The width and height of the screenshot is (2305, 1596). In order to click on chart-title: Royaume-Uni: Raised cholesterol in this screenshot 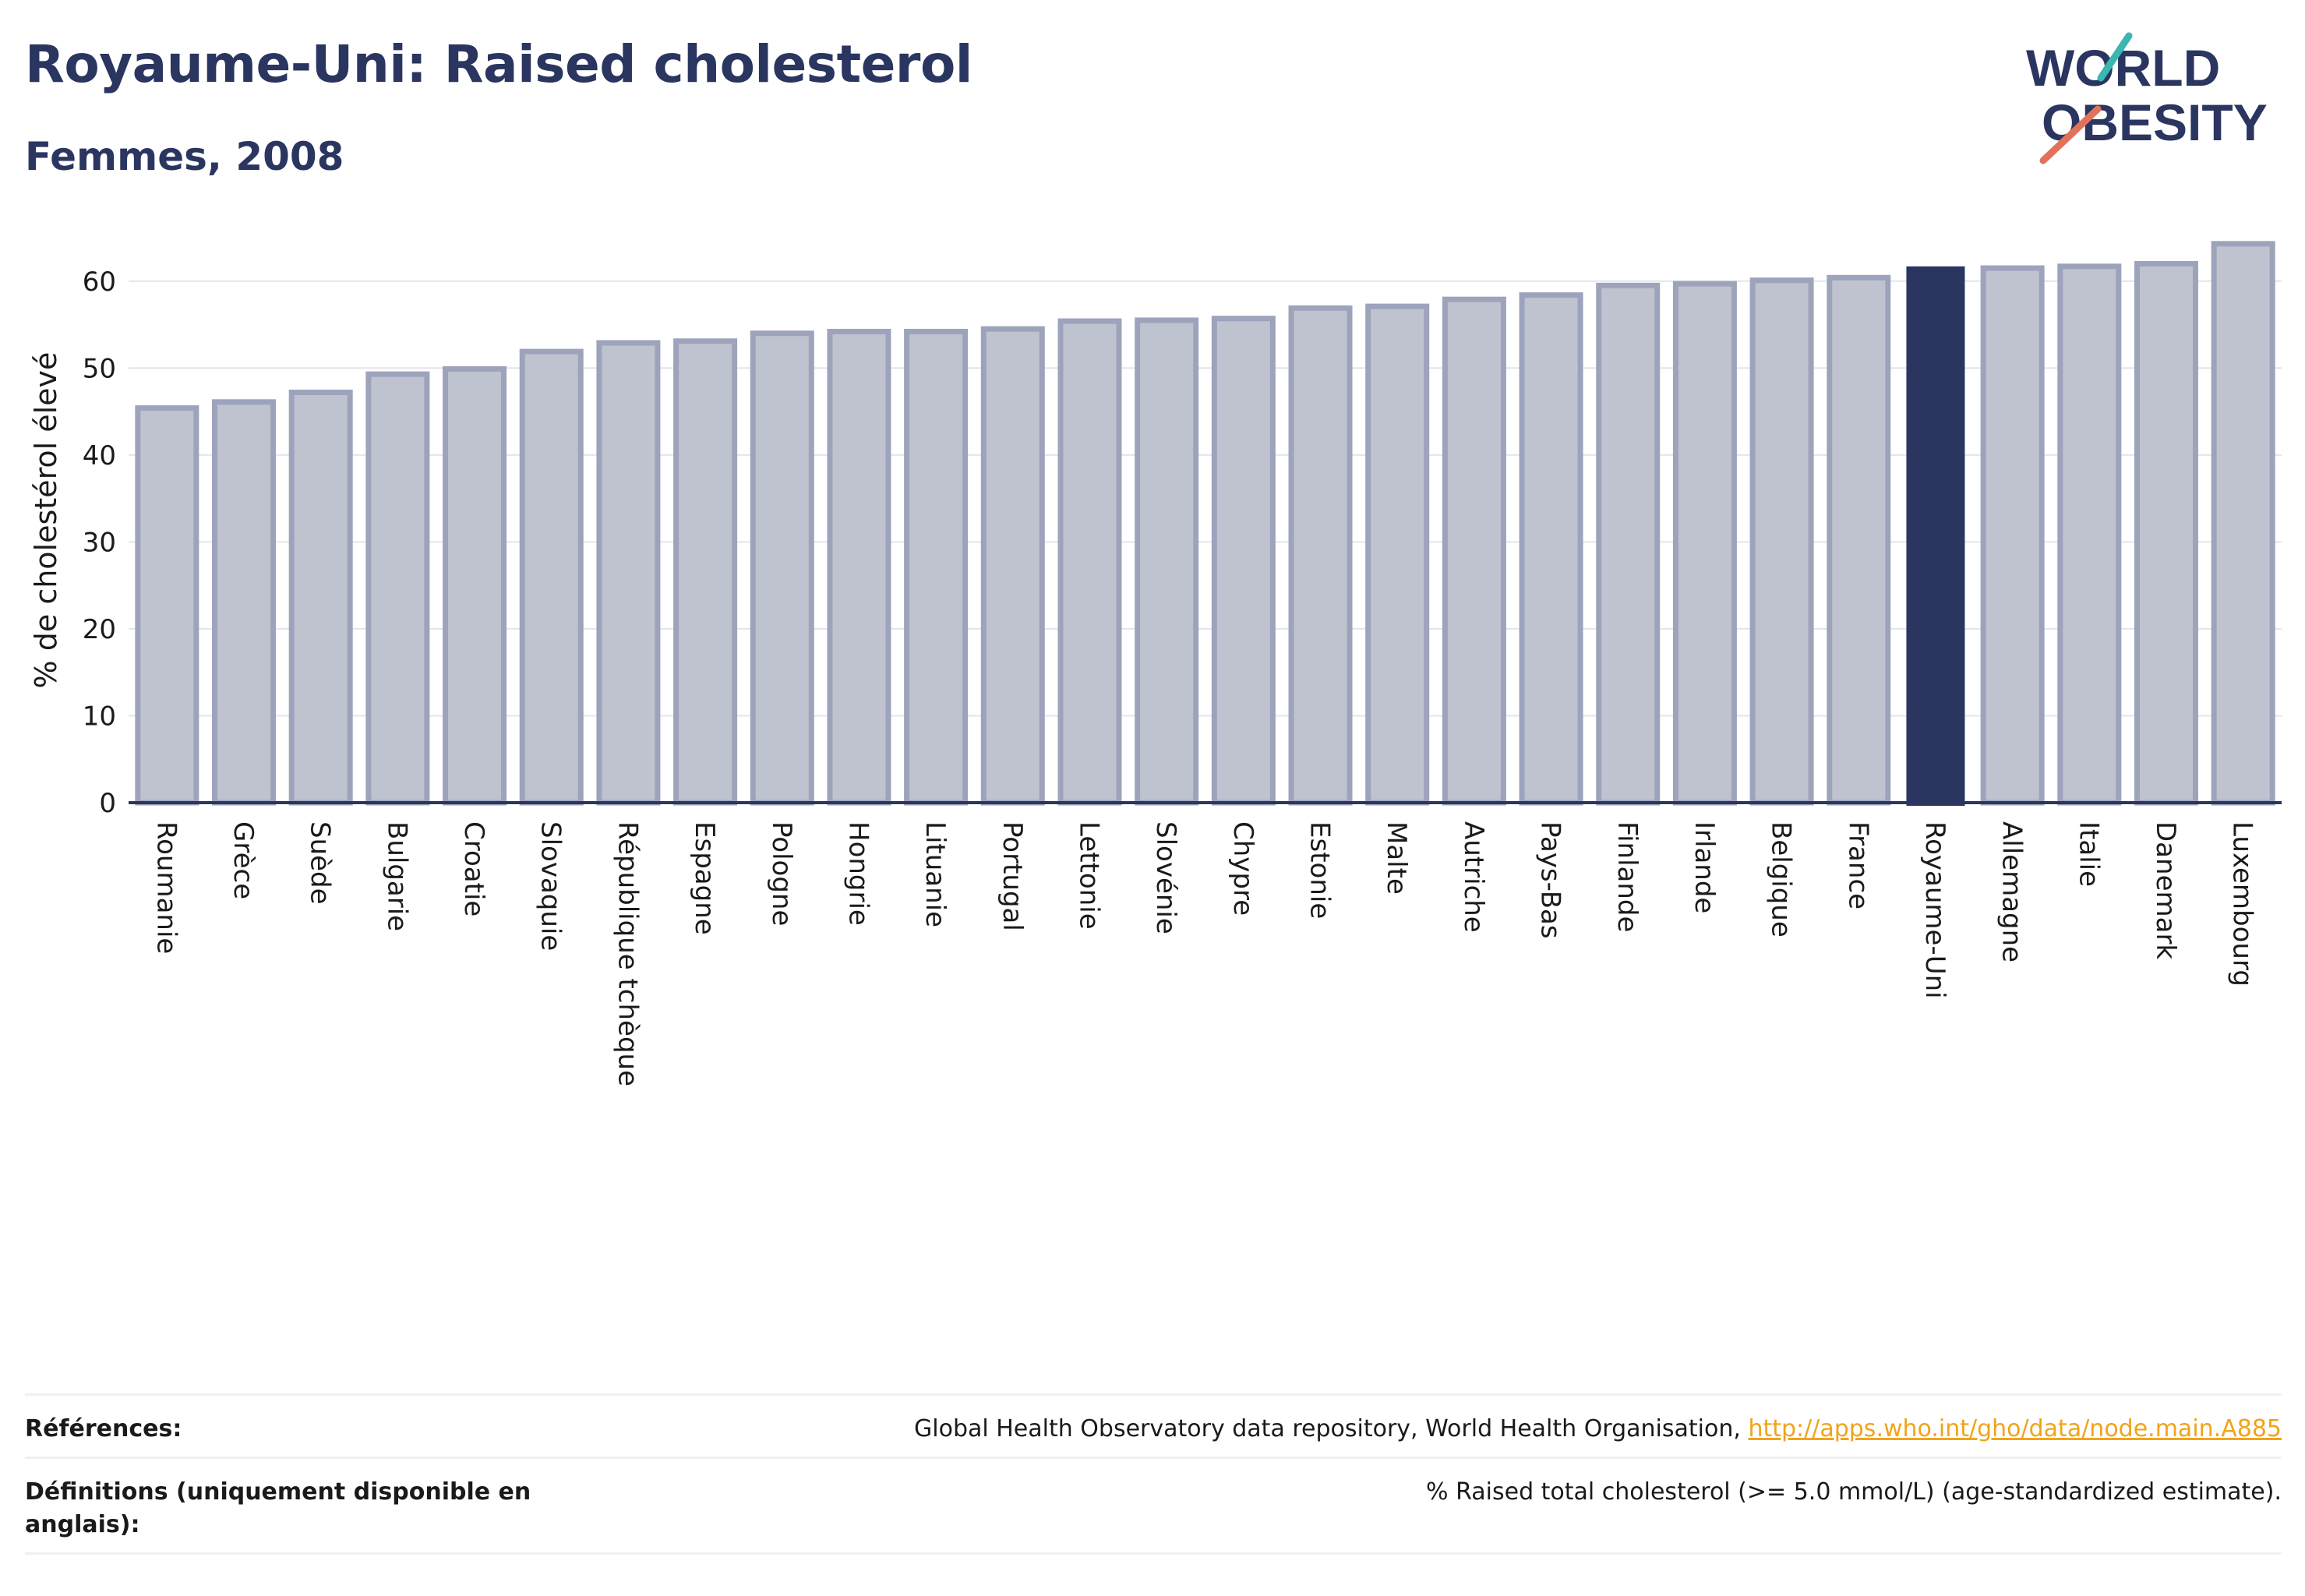, I will do `click(498, 64)`.